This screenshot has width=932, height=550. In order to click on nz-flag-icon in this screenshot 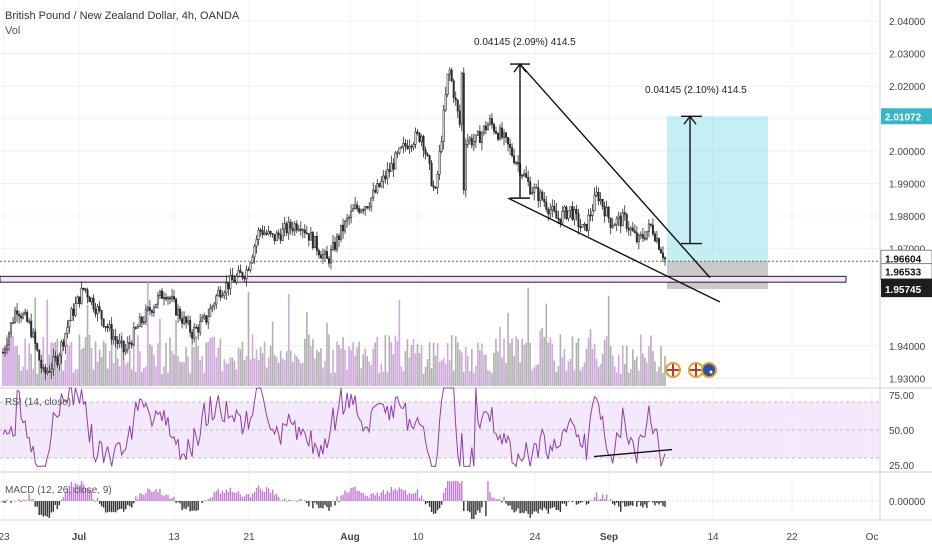, I will do `click(709, 370)`.